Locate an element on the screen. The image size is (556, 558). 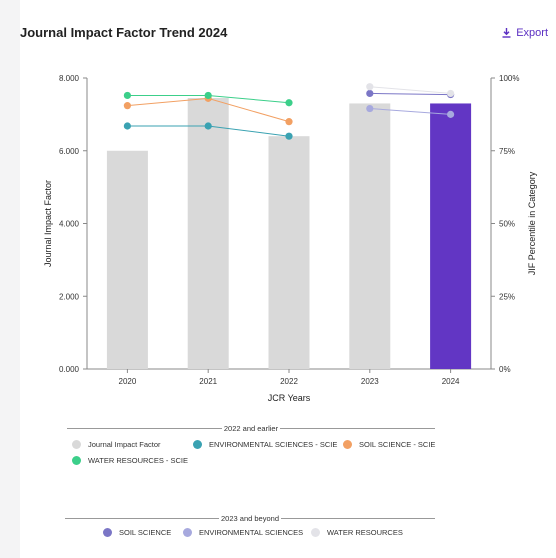
legend-item-water-res: WATER RESOURCES is located at coordinates (357, 532).